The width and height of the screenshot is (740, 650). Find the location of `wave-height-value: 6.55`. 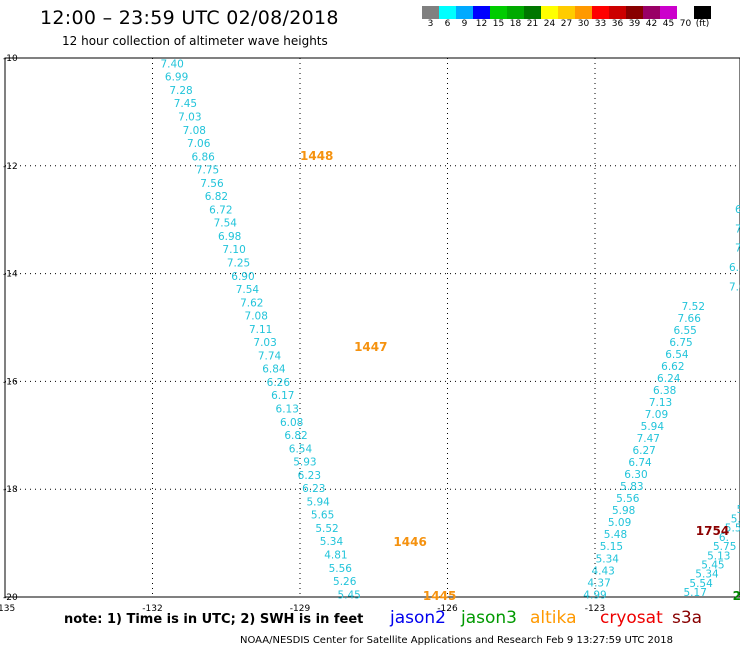

wave-height-value: 6.55 is located at coordinates (684, 331).